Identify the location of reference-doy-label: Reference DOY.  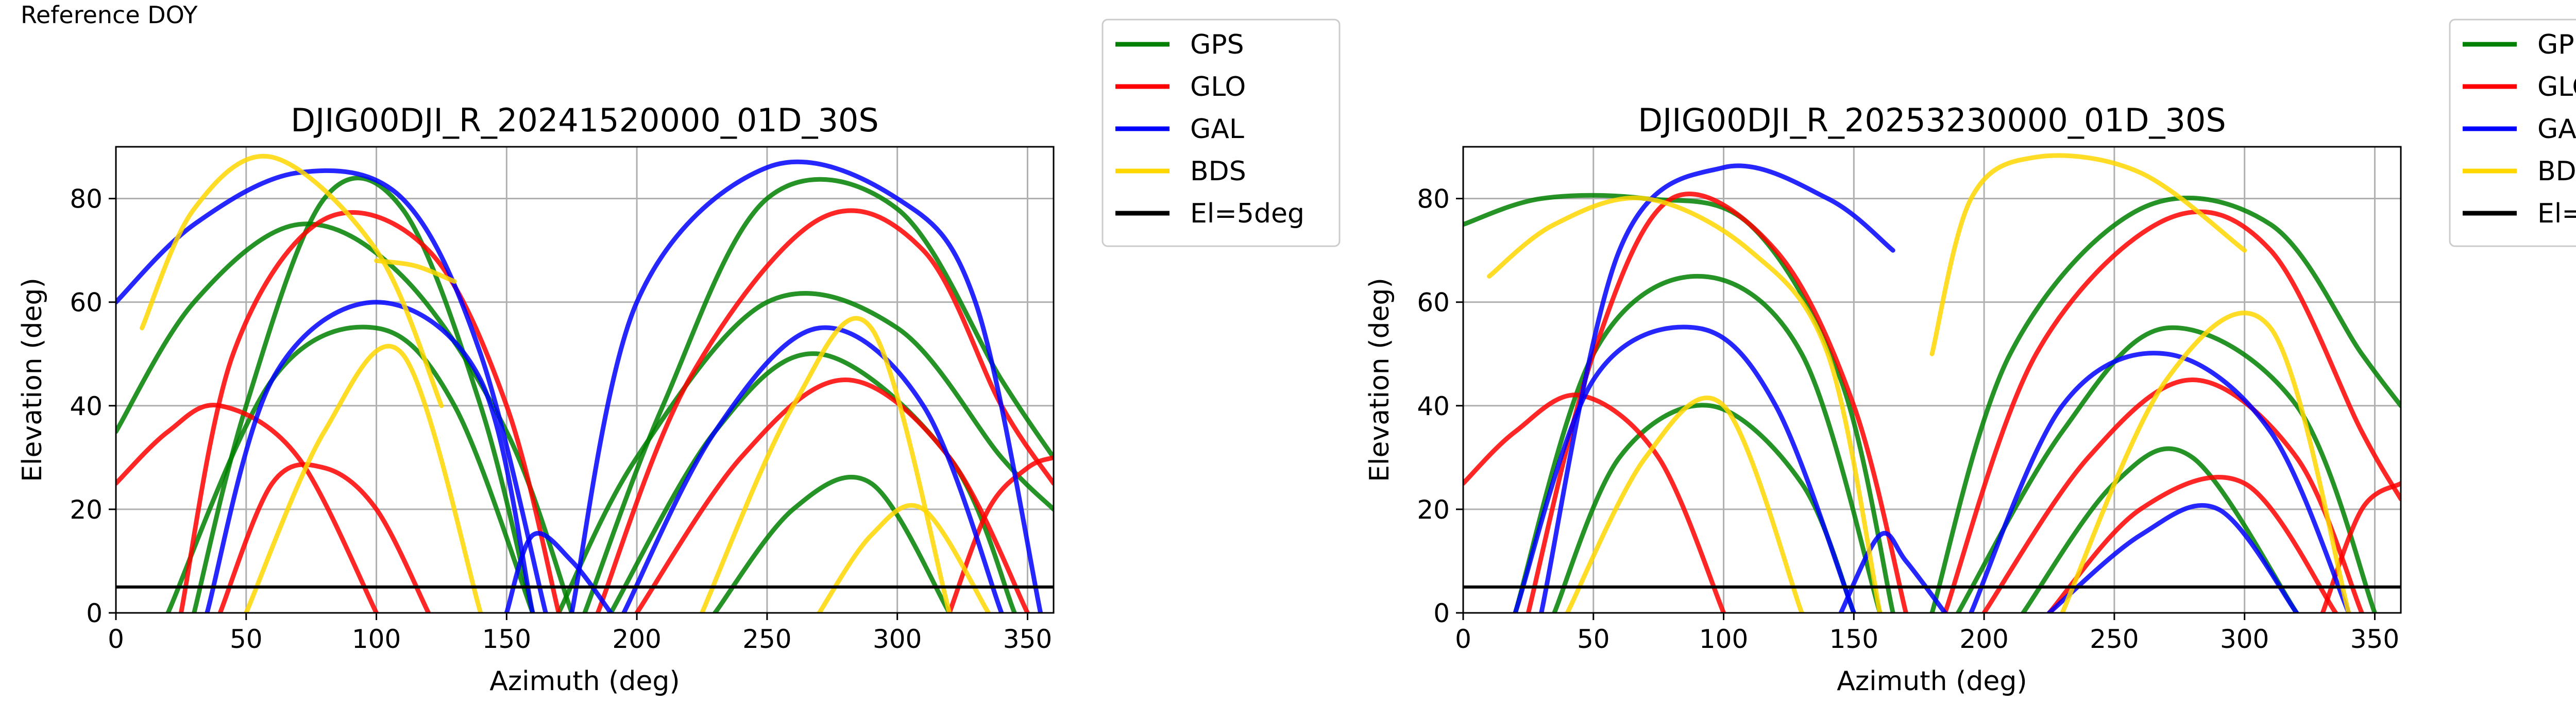
(109, 15).